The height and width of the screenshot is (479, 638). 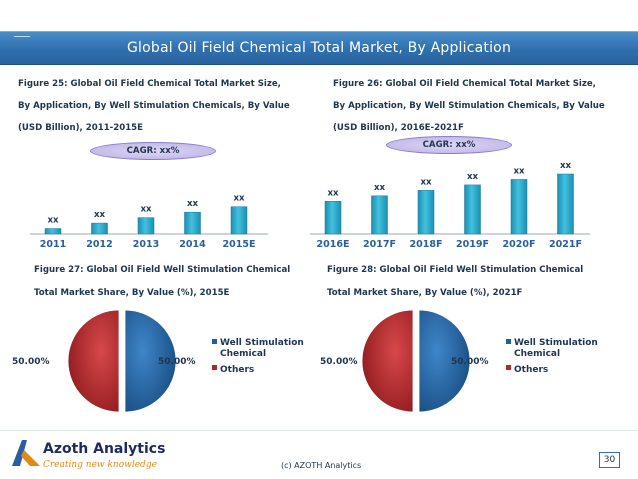 What do you see at coordinates (425, 293) in the screenshot?
I see `figure-28-caption-line-2: Total Market Share, By Value (%), 2021F` at bounding box center [425, 293].